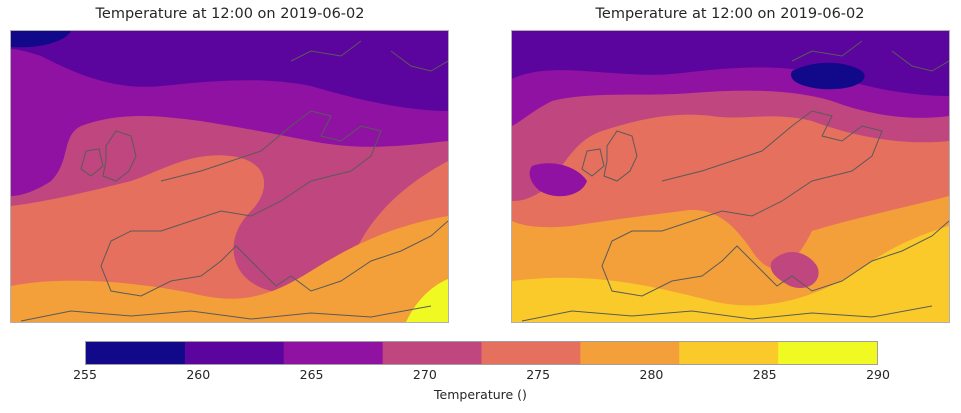 The image size is (961, 413). I want to click on band-285-290-south, so click(730, 274).